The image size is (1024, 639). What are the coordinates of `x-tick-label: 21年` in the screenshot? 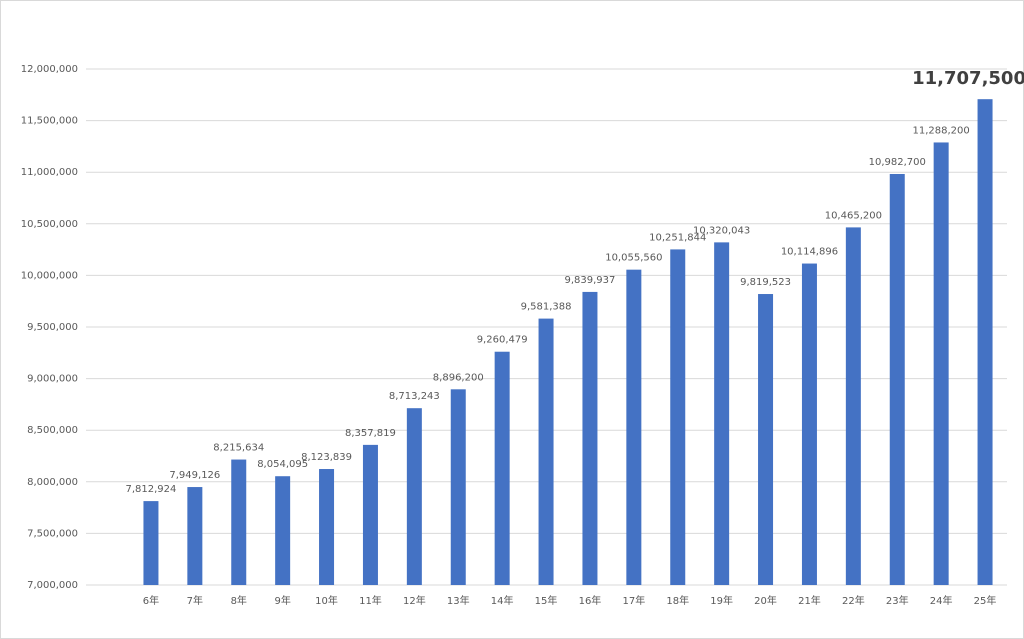 It's located at (809, 600).